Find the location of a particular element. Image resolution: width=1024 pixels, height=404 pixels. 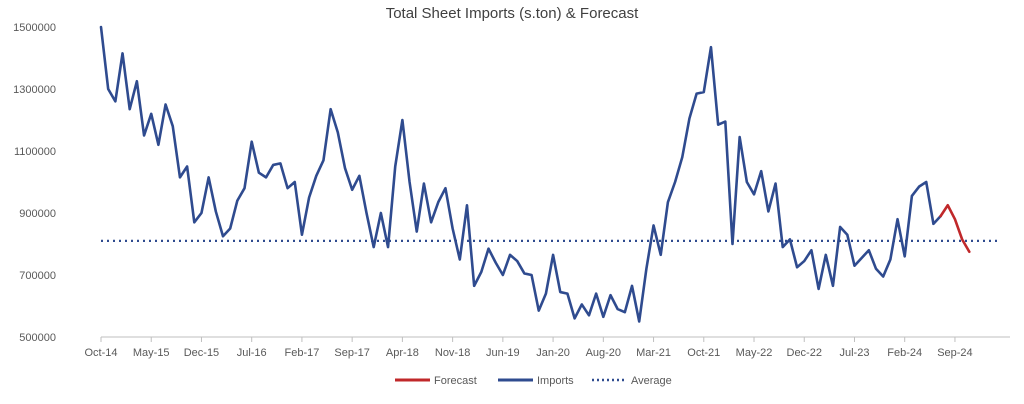

y-tick-label: 500000 is located at coordinates (37, 338).